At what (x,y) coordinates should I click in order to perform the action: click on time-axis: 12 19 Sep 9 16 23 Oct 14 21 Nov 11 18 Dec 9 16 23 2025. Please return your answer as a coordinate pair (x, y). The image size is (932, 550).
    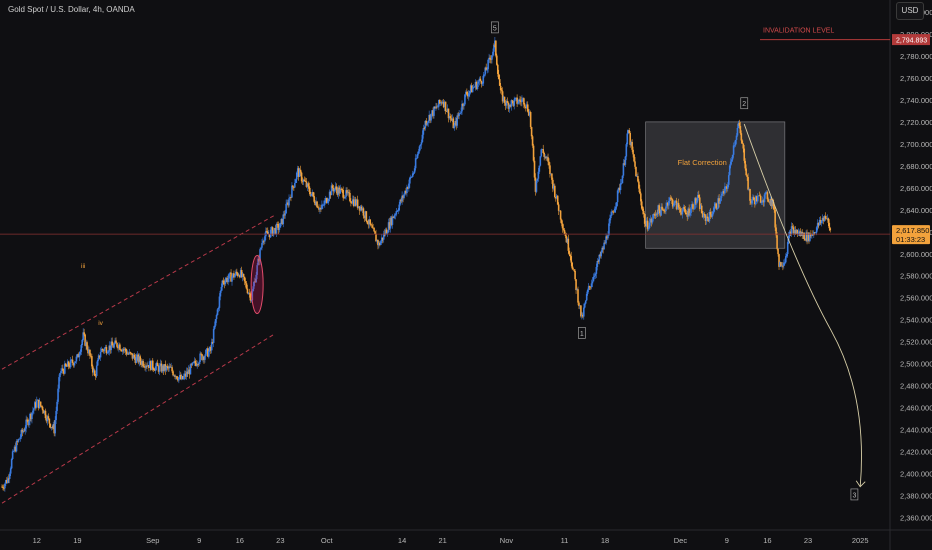
    Looking at the image, I should click on (451, 540).